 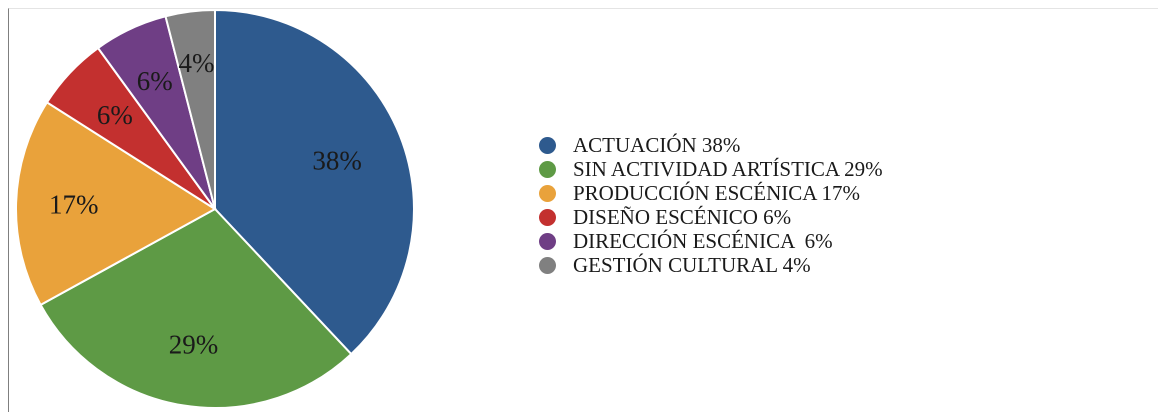 I want to click on legend-label: PRODUCCIÓN ESCÉNICA 17%, so click(x=717, y=193).